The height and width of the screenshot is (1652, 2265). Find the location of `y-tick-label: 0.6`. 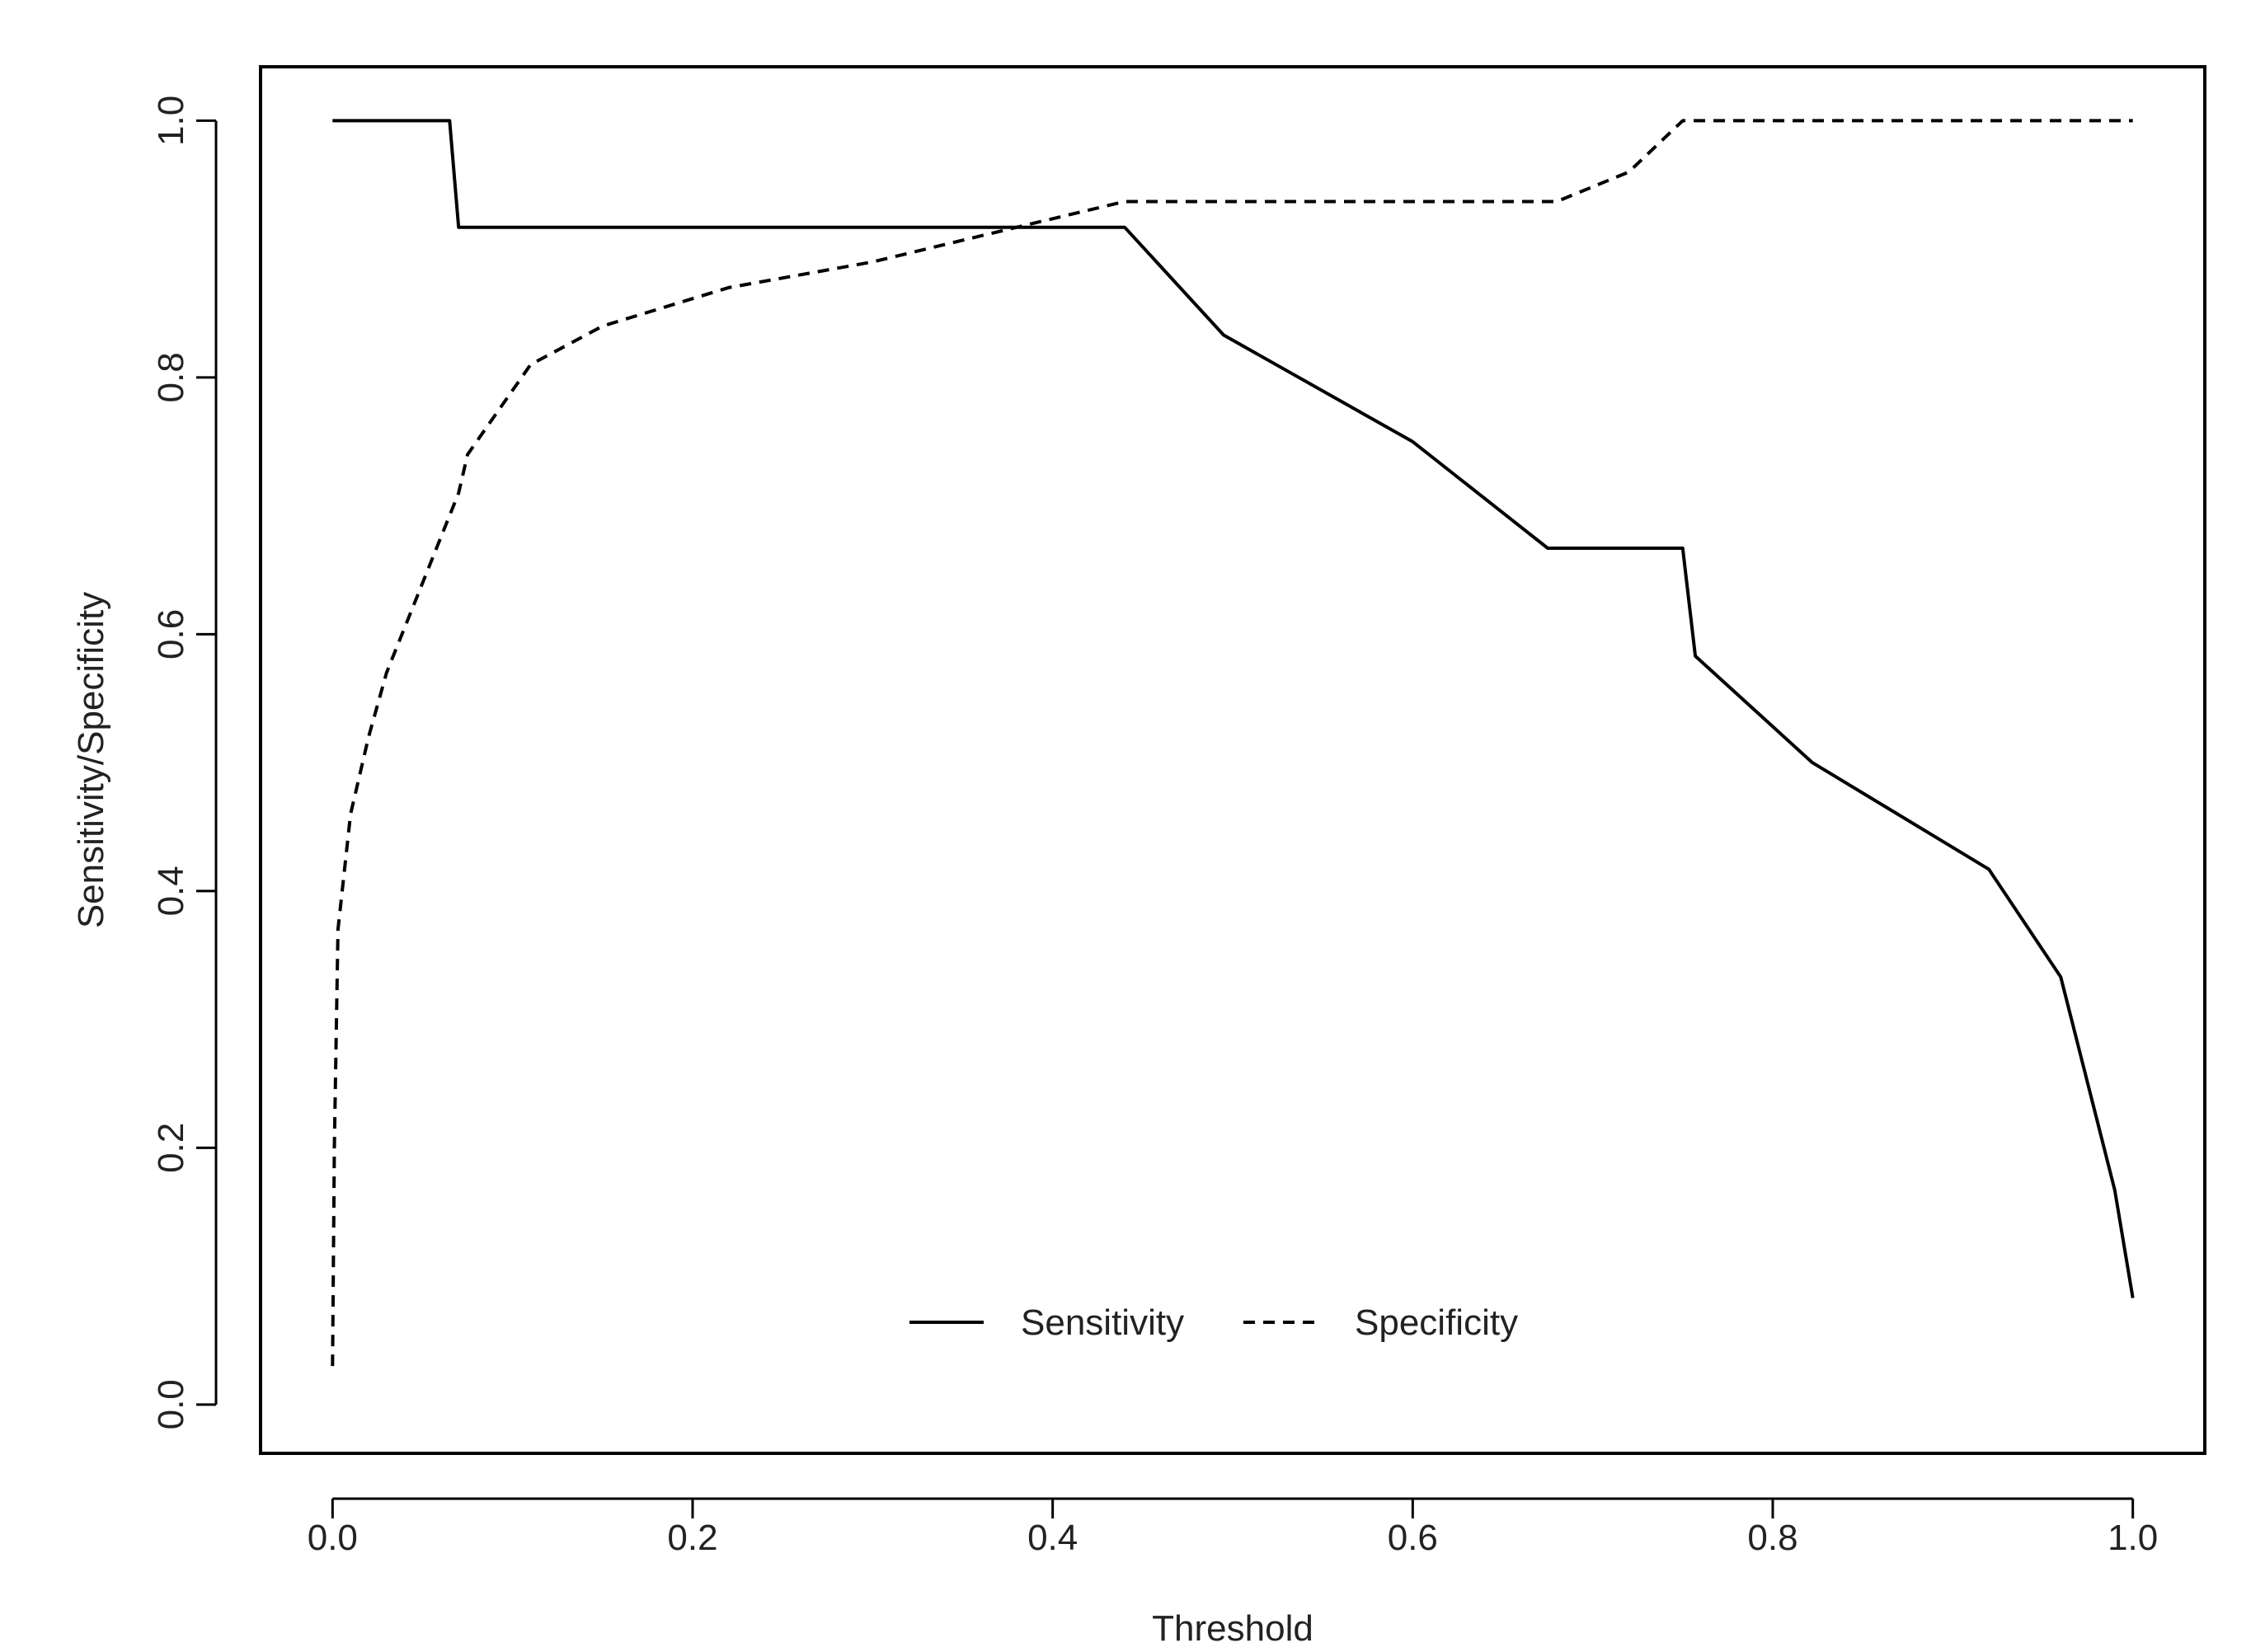

y-tick-label: 0.6 is located at coordinates (171, 634).